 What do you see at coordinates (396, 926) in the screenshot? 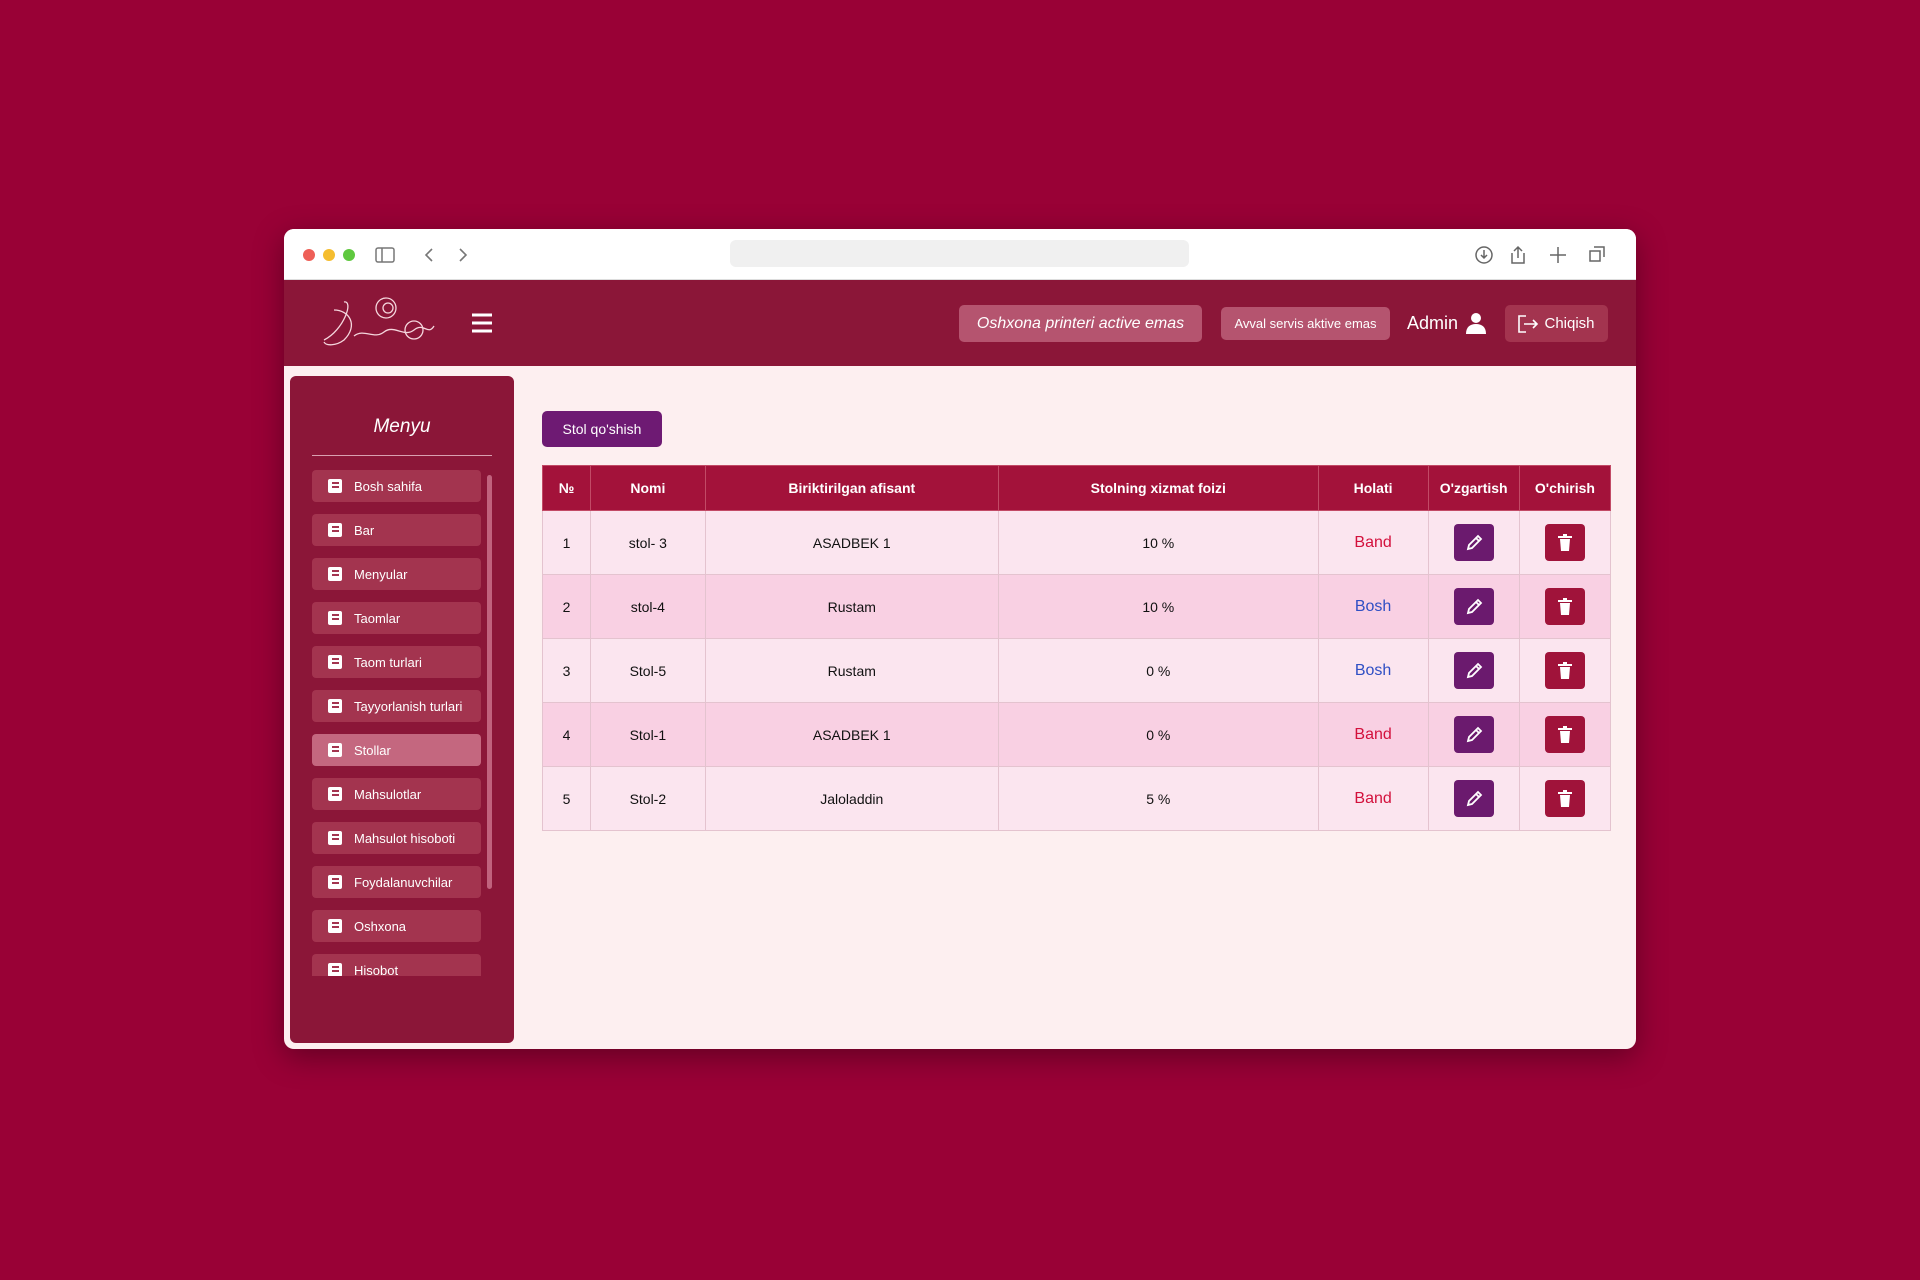
I see `menu-item: Oshxona` at bounding box center [396, 926].